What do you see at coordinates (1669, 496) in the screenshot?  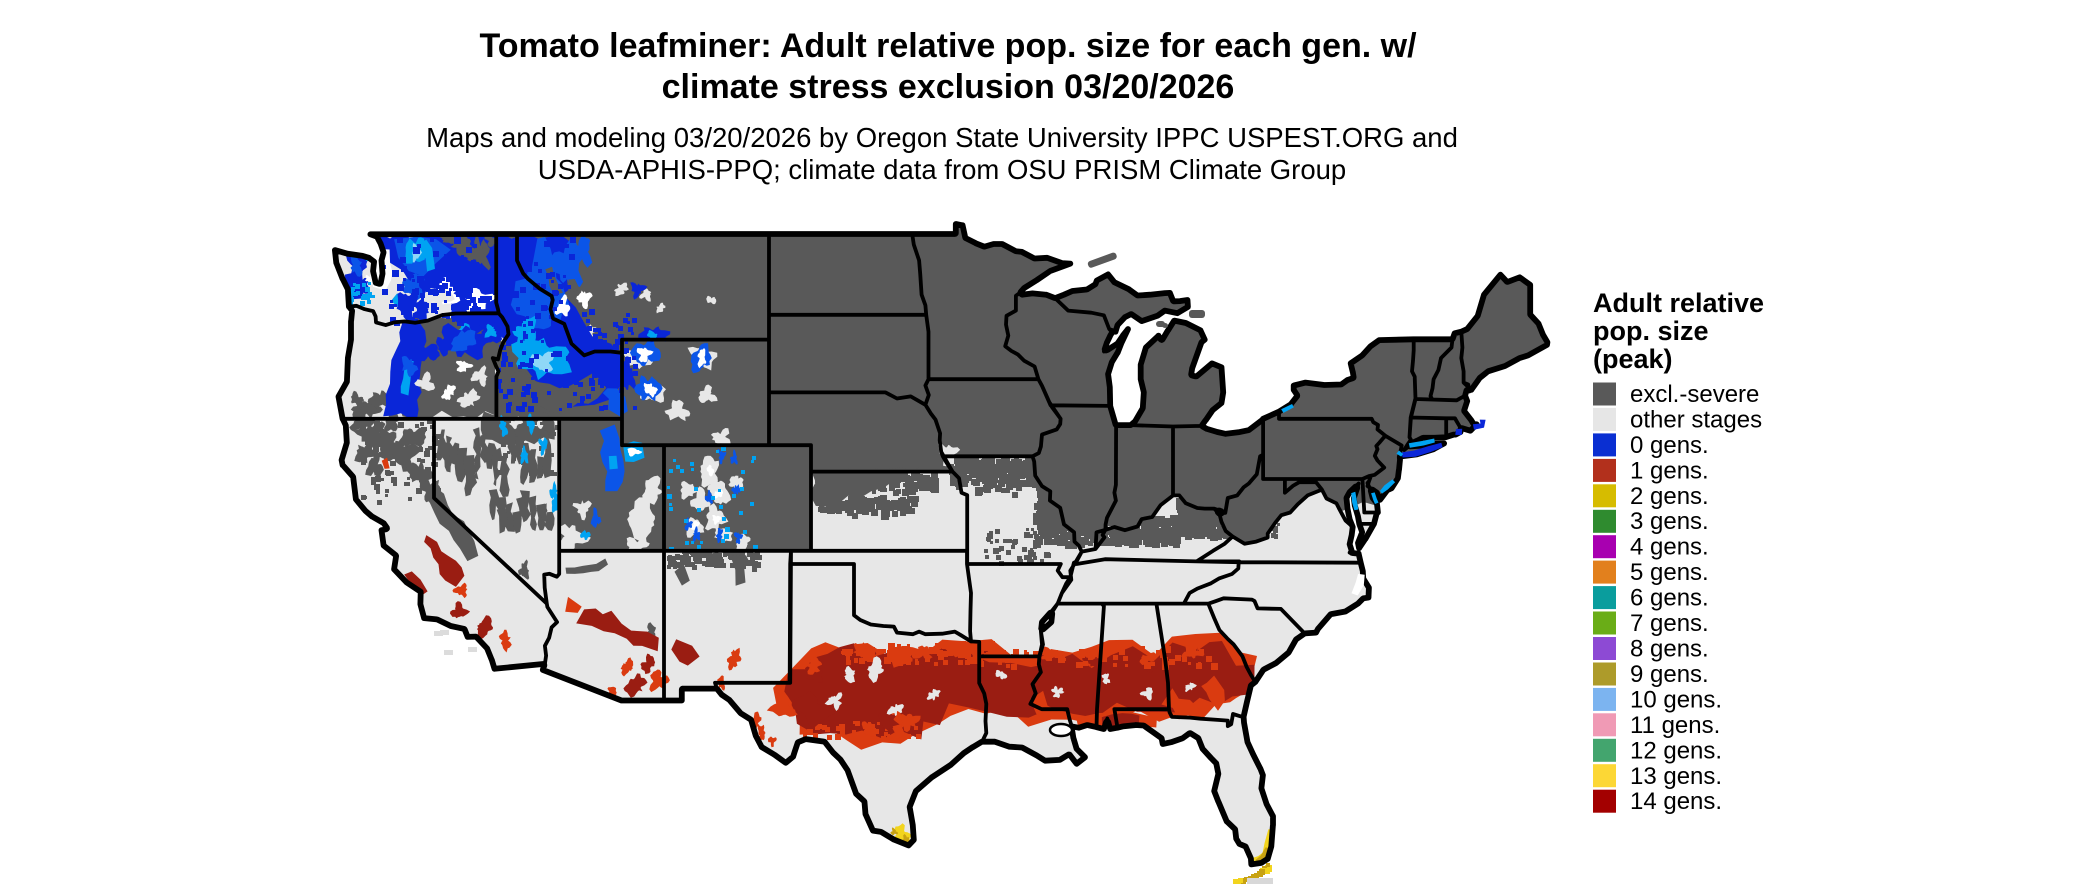 I see `svg-text: 2 gens.` at bounding box center [1669, 496].